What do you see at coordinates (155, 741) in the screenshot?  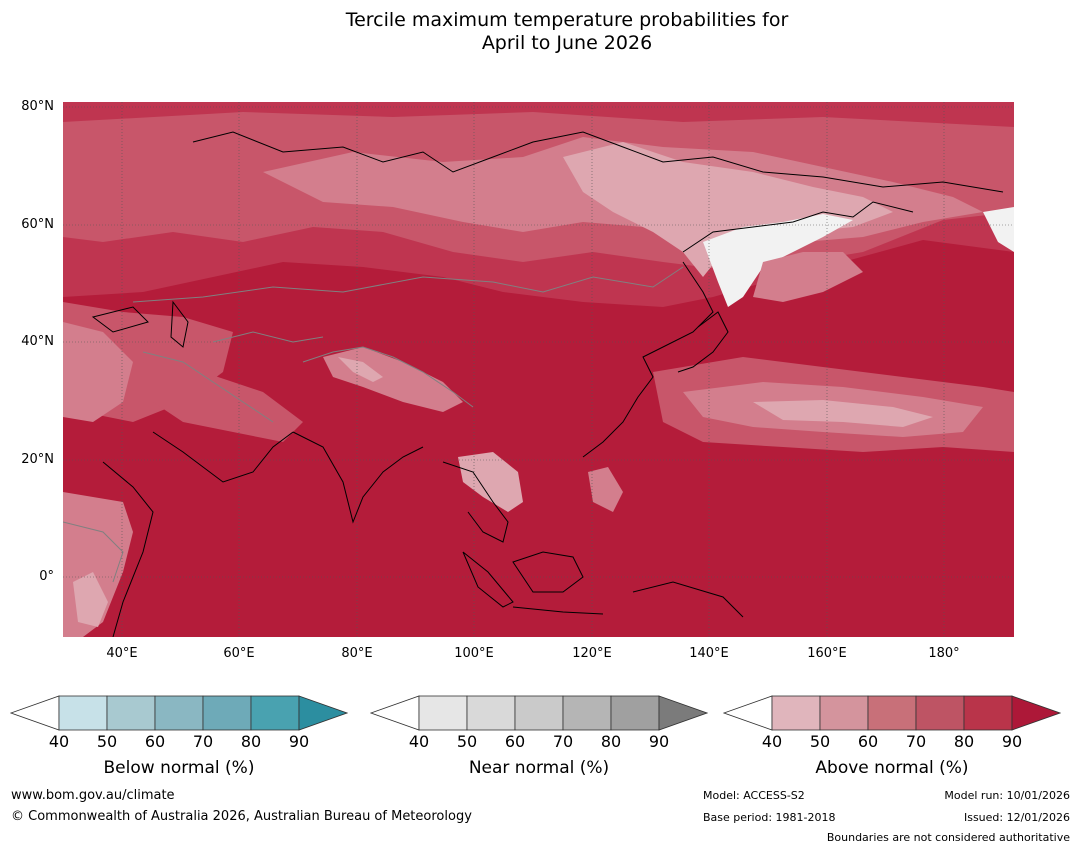 I see `below-tick-60: 60` at bounding box center [155, 741].